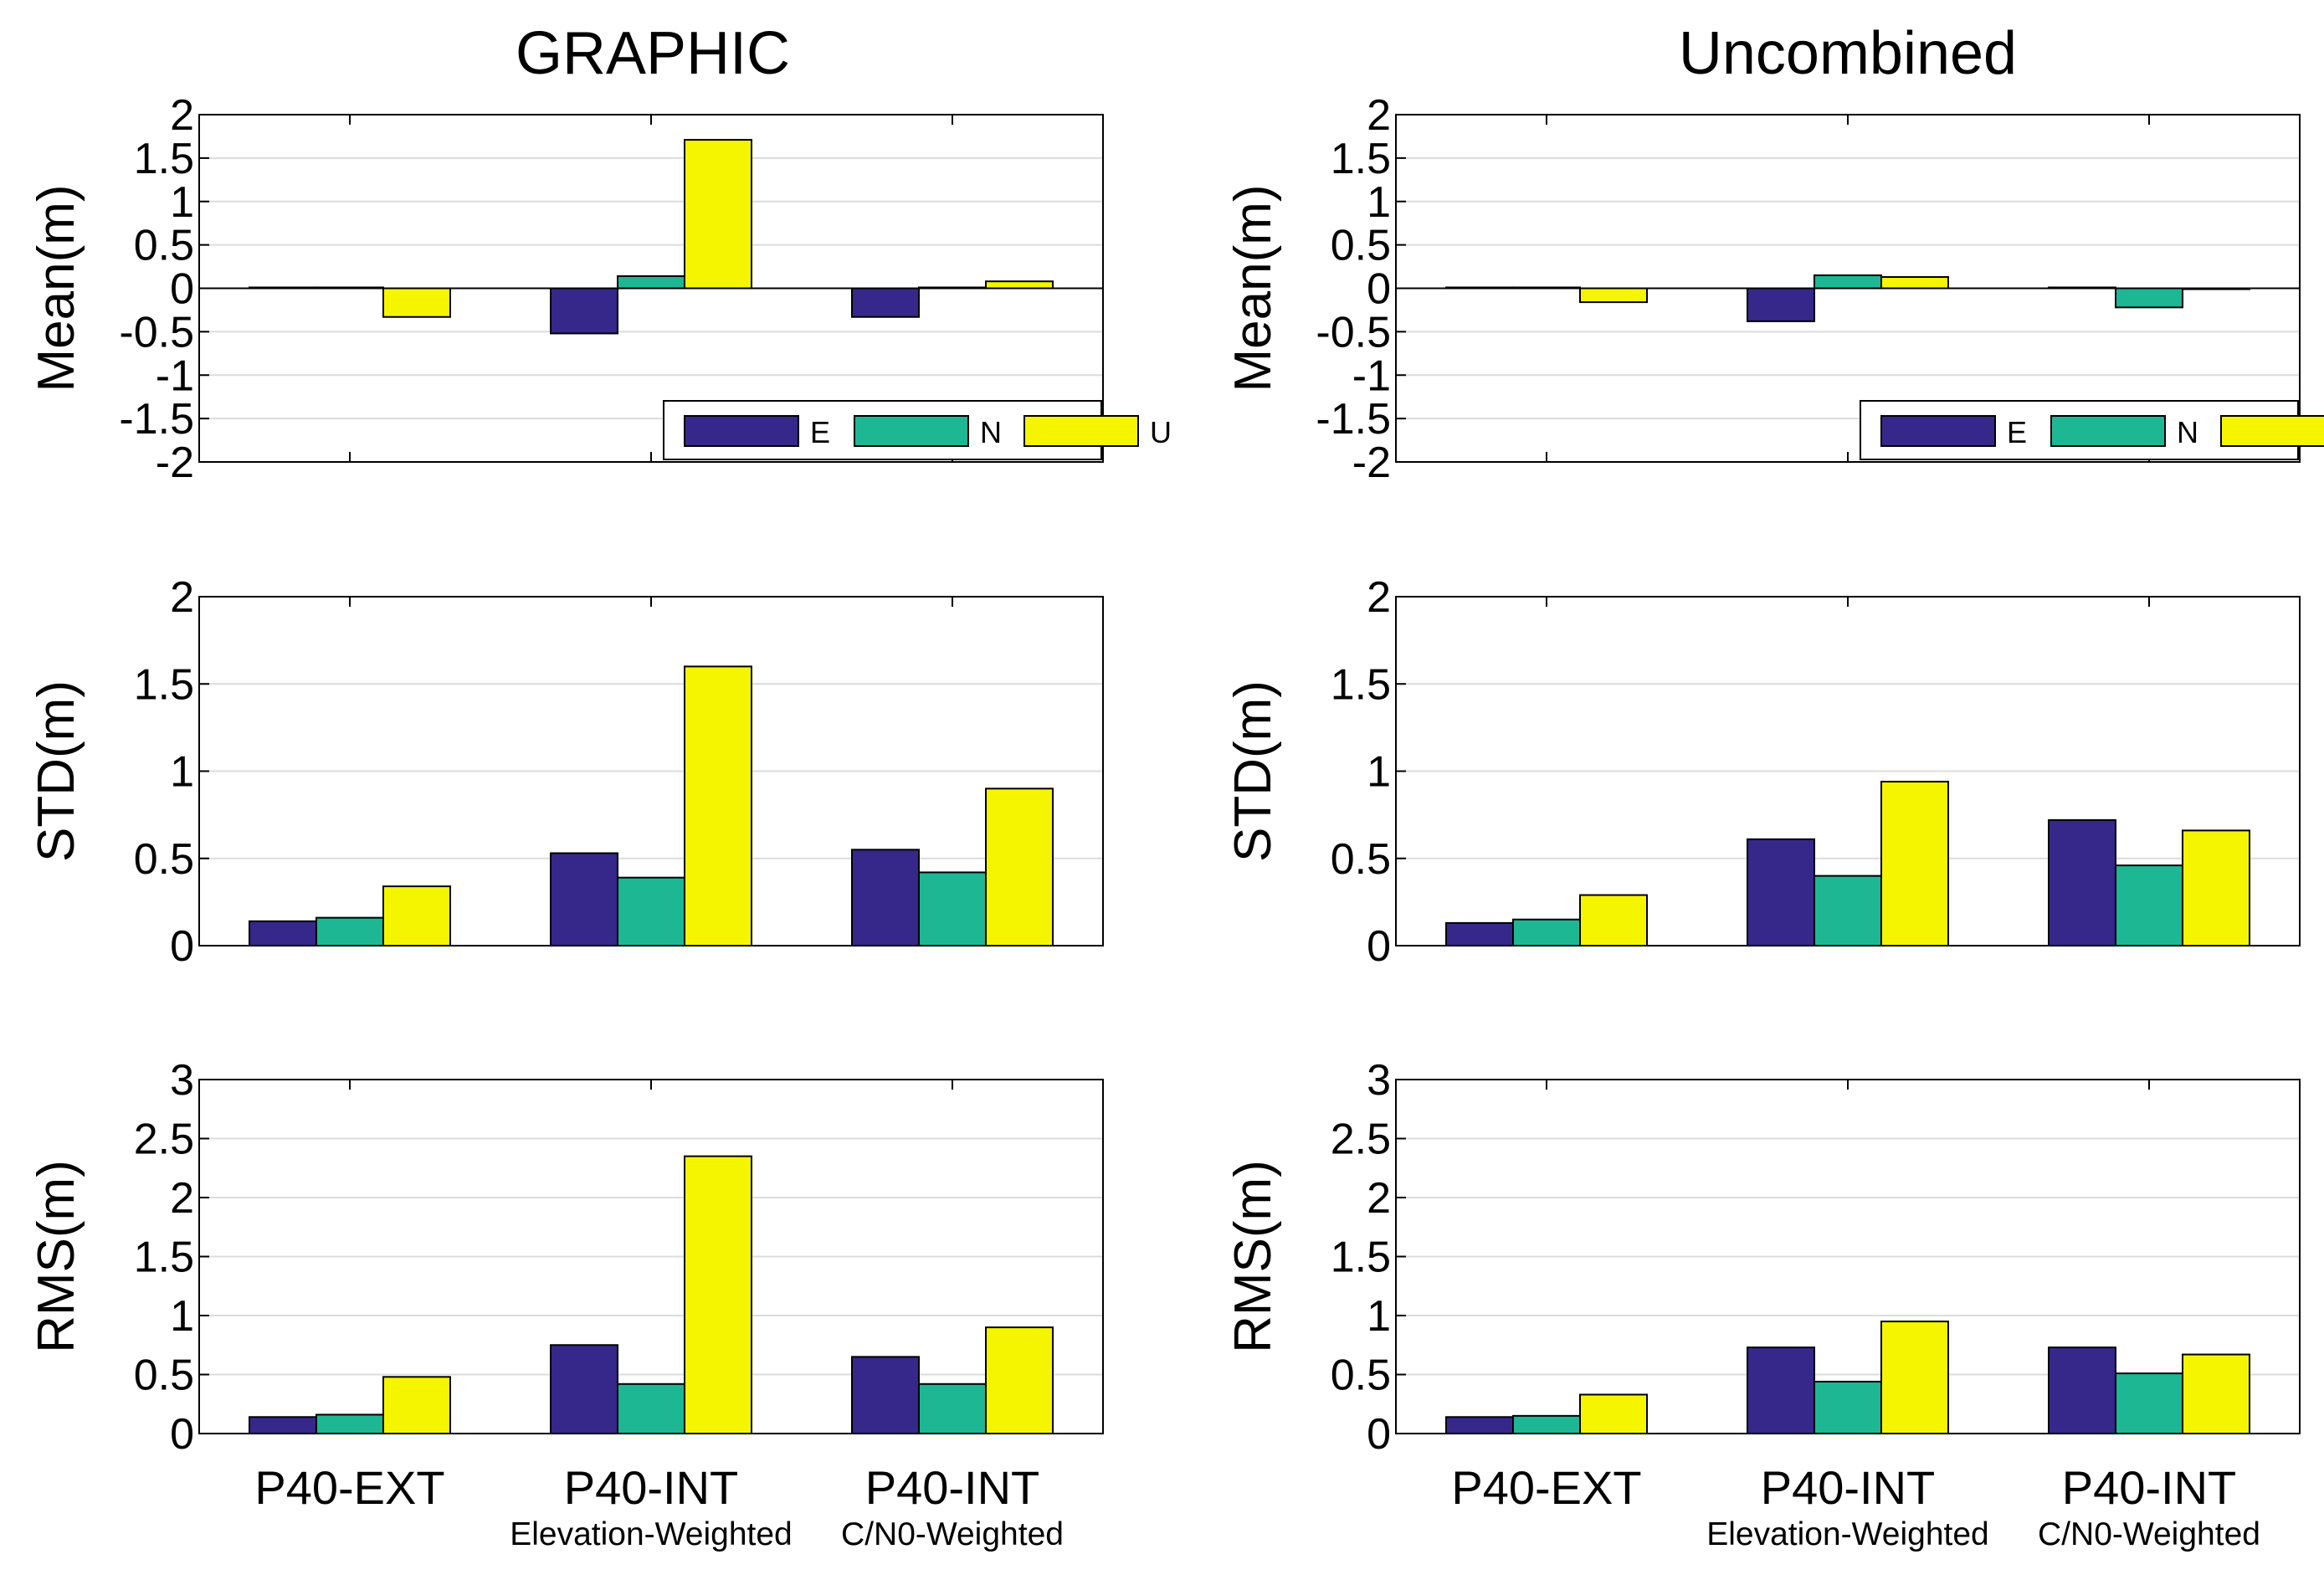 This screenshot has width=2324, height=1580. Describe the element at coordinates (952, 1534) in the screenshot. I see `category-sublabel-left-3: C/N0-Weighted` at that location.